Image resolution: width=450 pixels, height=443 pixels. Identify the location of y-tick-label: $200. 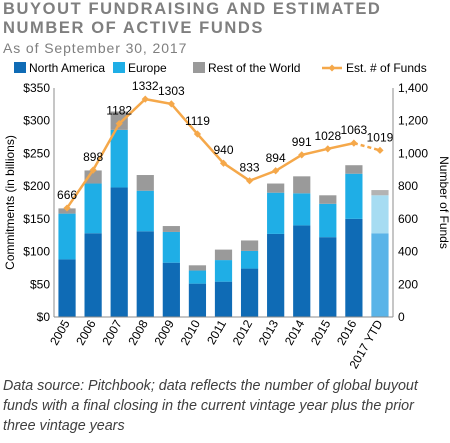
(36, 186).